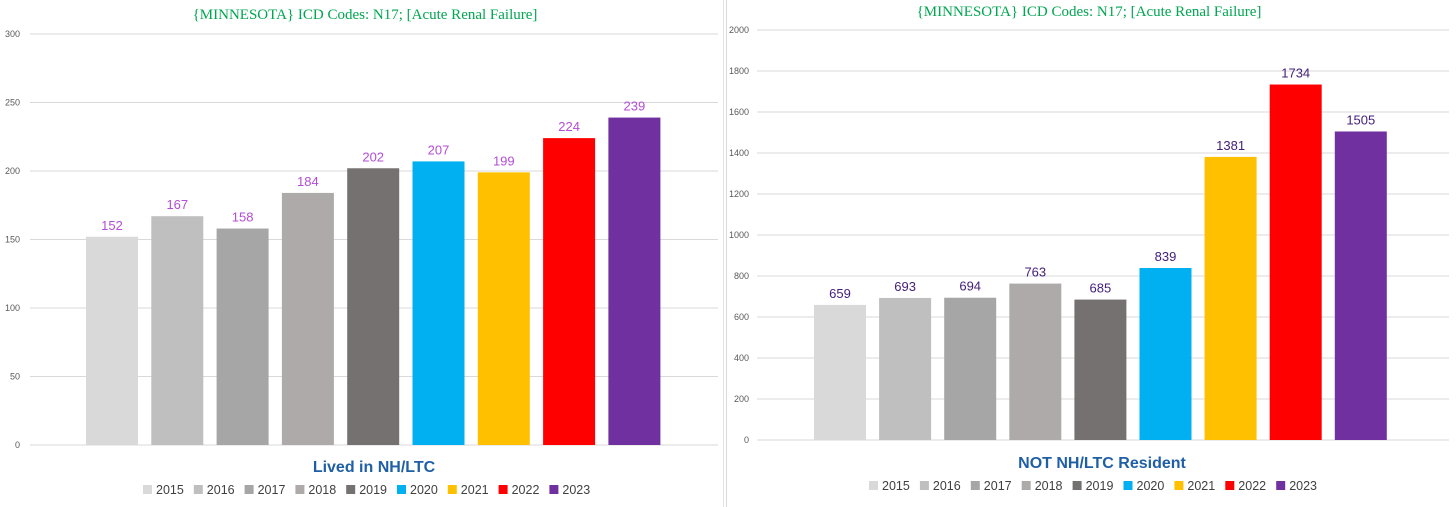 The image size is (1456, 507). I want to click on chart-caption: NOT NH/LTC Resident, so click(1102, 463).